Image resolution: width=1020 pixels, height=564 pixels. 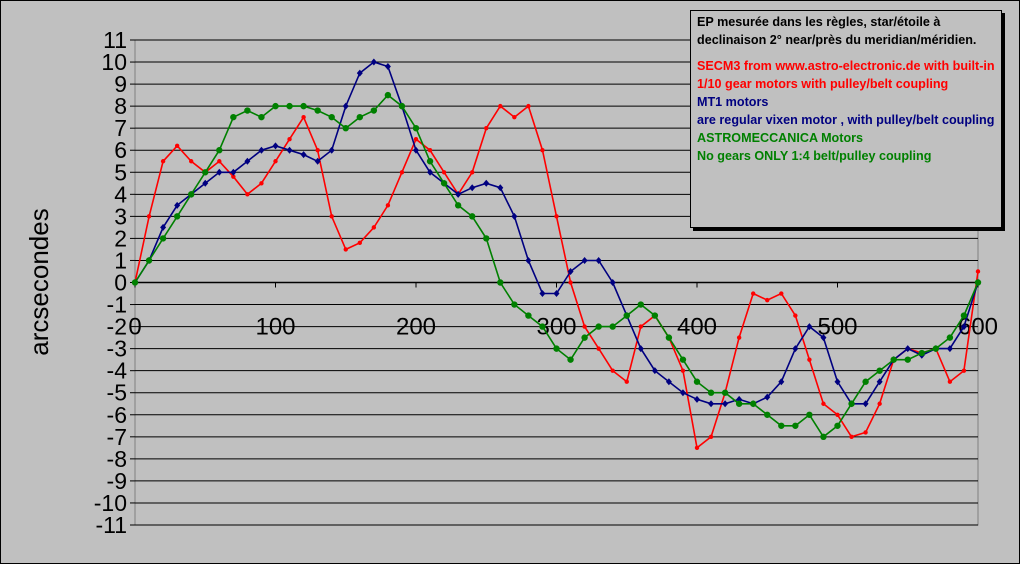 What do you see at coordinates (117, 305) in the screenshot?
I see `y-tick-label: -1` at bounding box center [117, 305].